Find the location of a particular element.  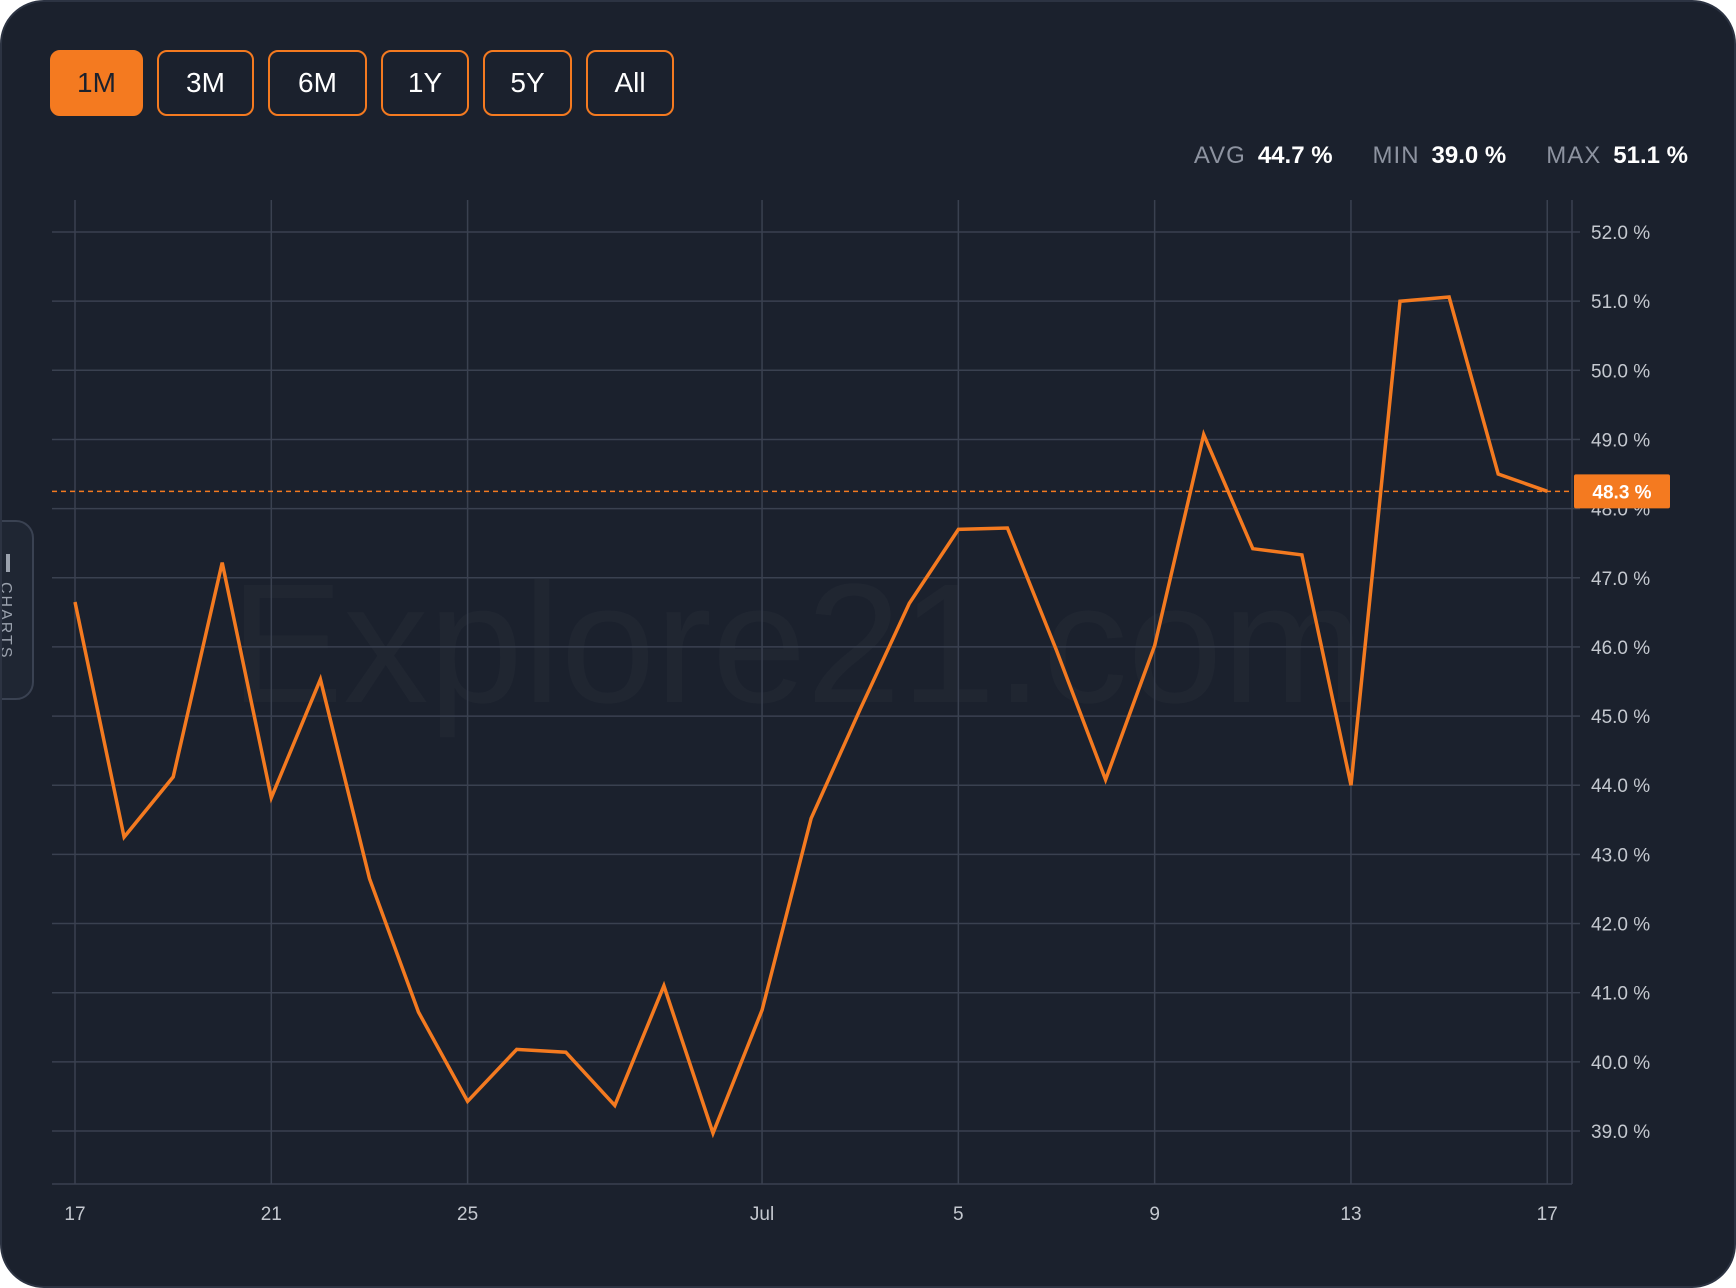

y-tick-label: 49.0 % is located at coordinates (1620, 440).